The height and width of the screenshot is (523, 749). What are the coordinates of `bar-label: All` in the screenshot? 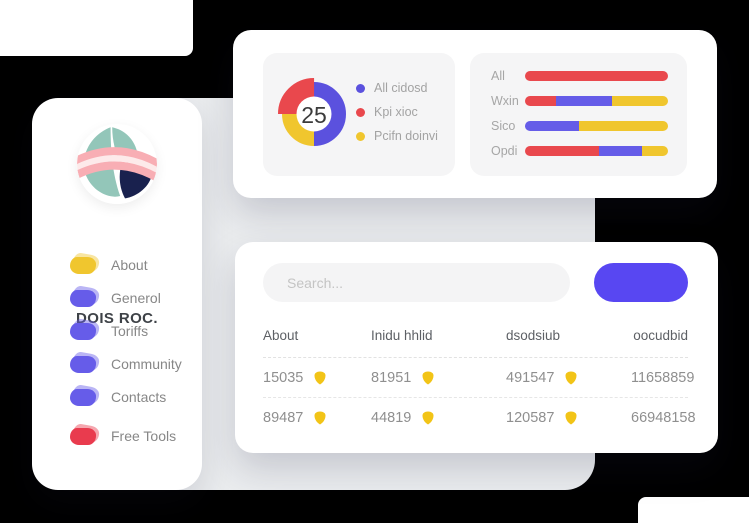 It's located at (498, 75).